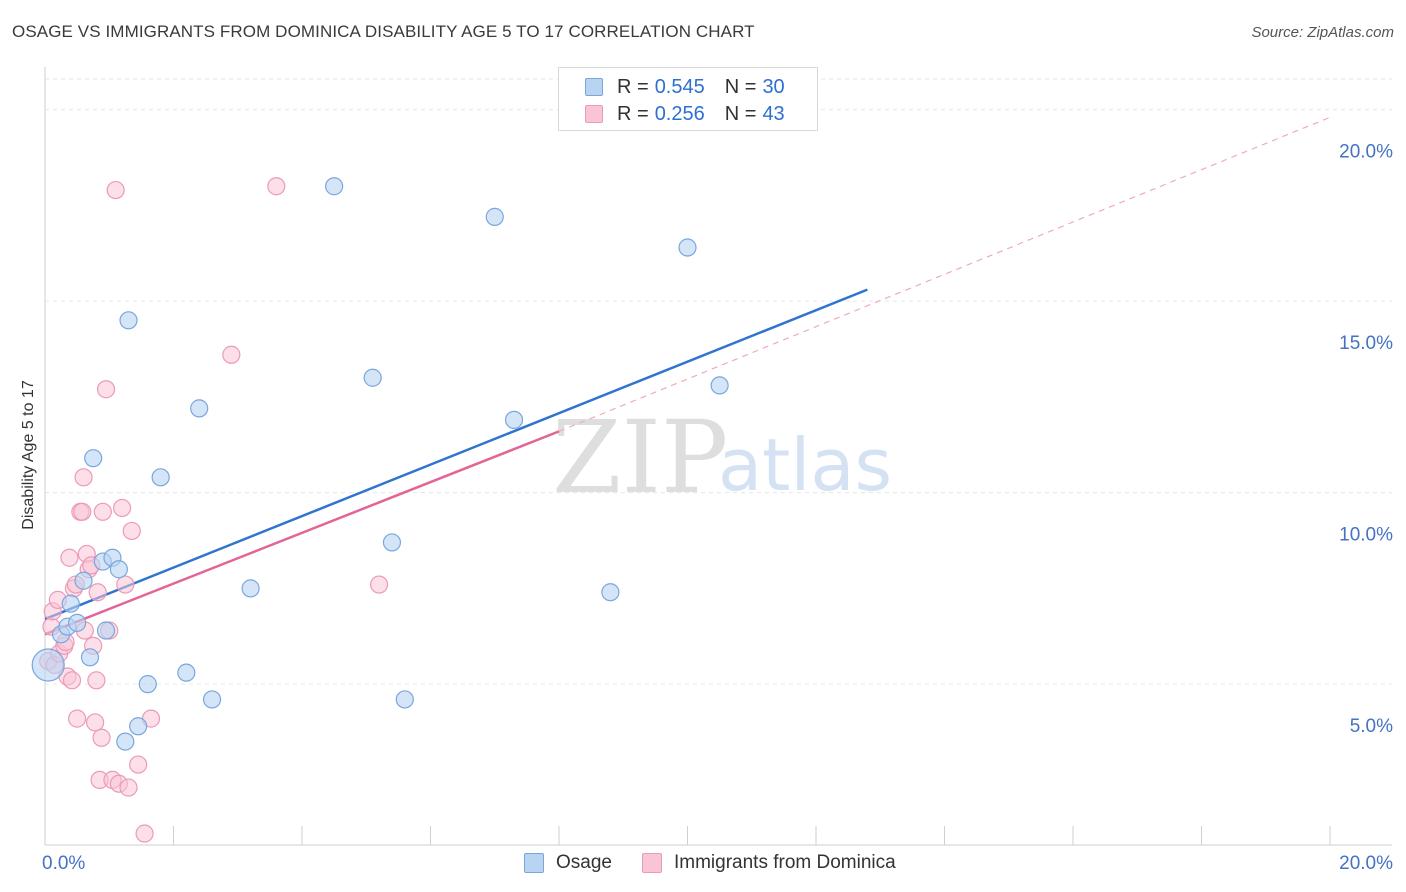 Image resolution: width=1406 pixels, height=892 pixels. Describe the element at coordinates (1366, 863) in the screenshot. I see `x-tick-label-max: 20.0%` at that location.